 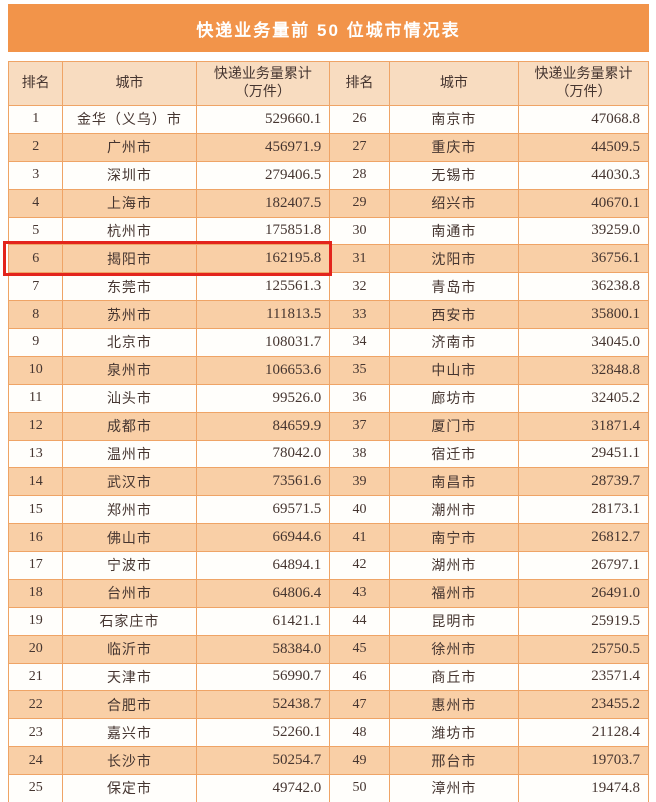 What do you see at coordinates (454, 175) in the screenshot?
I see `city-cell: 无锡市` at bounding box center [454, 175].